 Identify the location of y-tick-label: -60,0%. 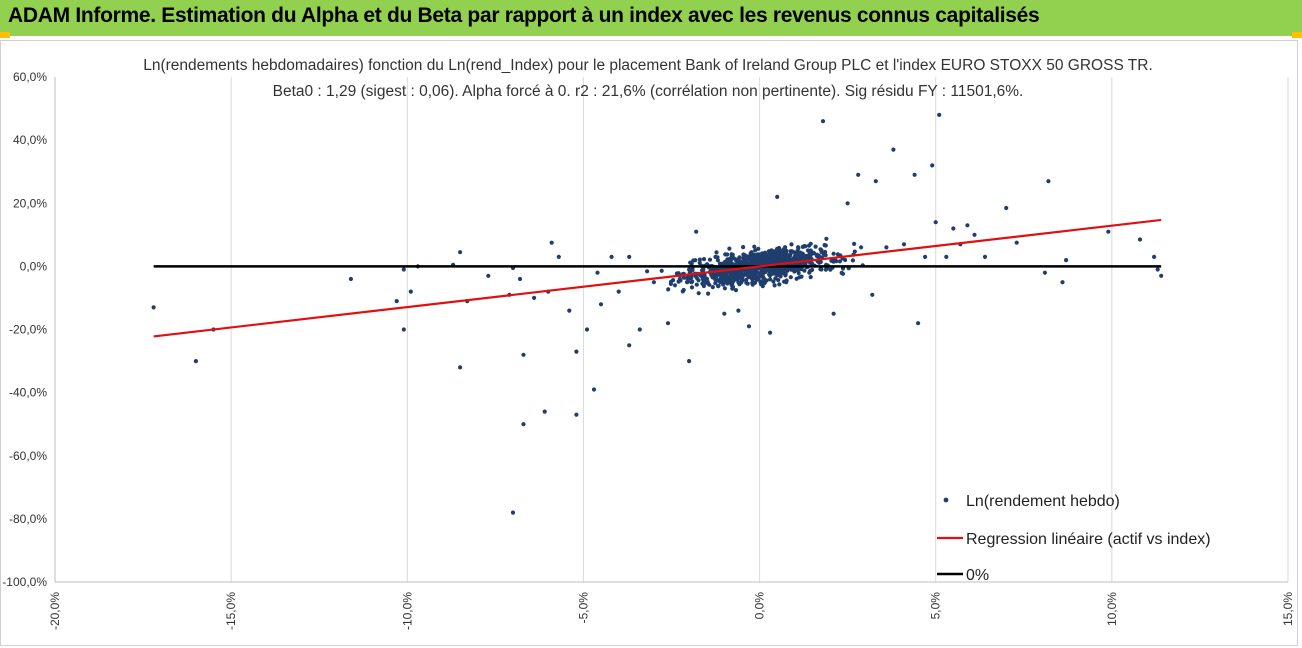
(28, 456).